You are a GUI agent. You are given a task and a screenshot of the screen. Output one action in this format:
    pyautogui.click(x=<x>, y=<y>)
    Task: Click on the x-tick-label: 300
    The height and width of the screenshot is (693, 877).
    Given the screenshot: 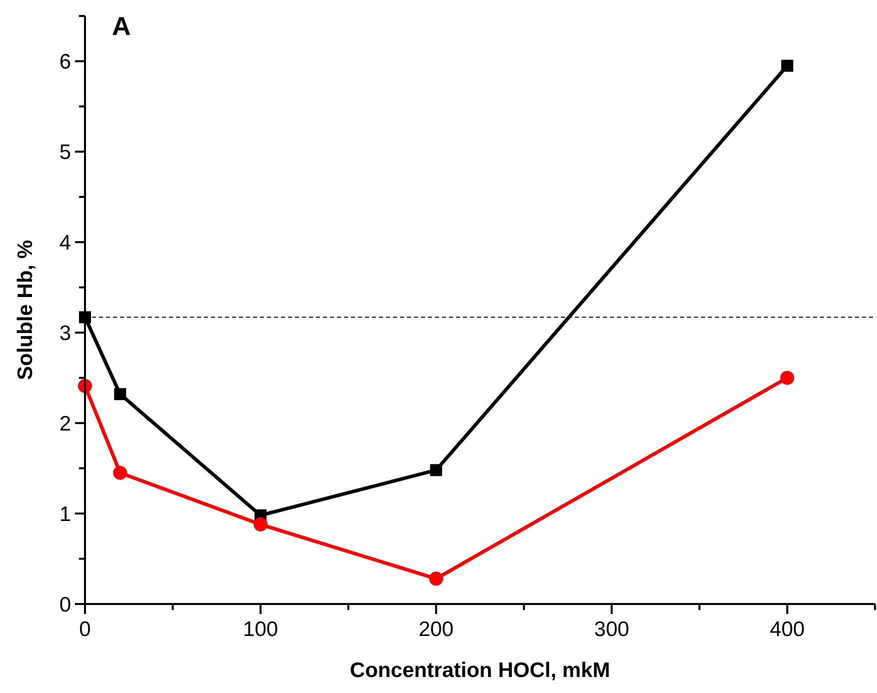 What is the action you would take?
    pyautogui.click(x=612, y=629)
    